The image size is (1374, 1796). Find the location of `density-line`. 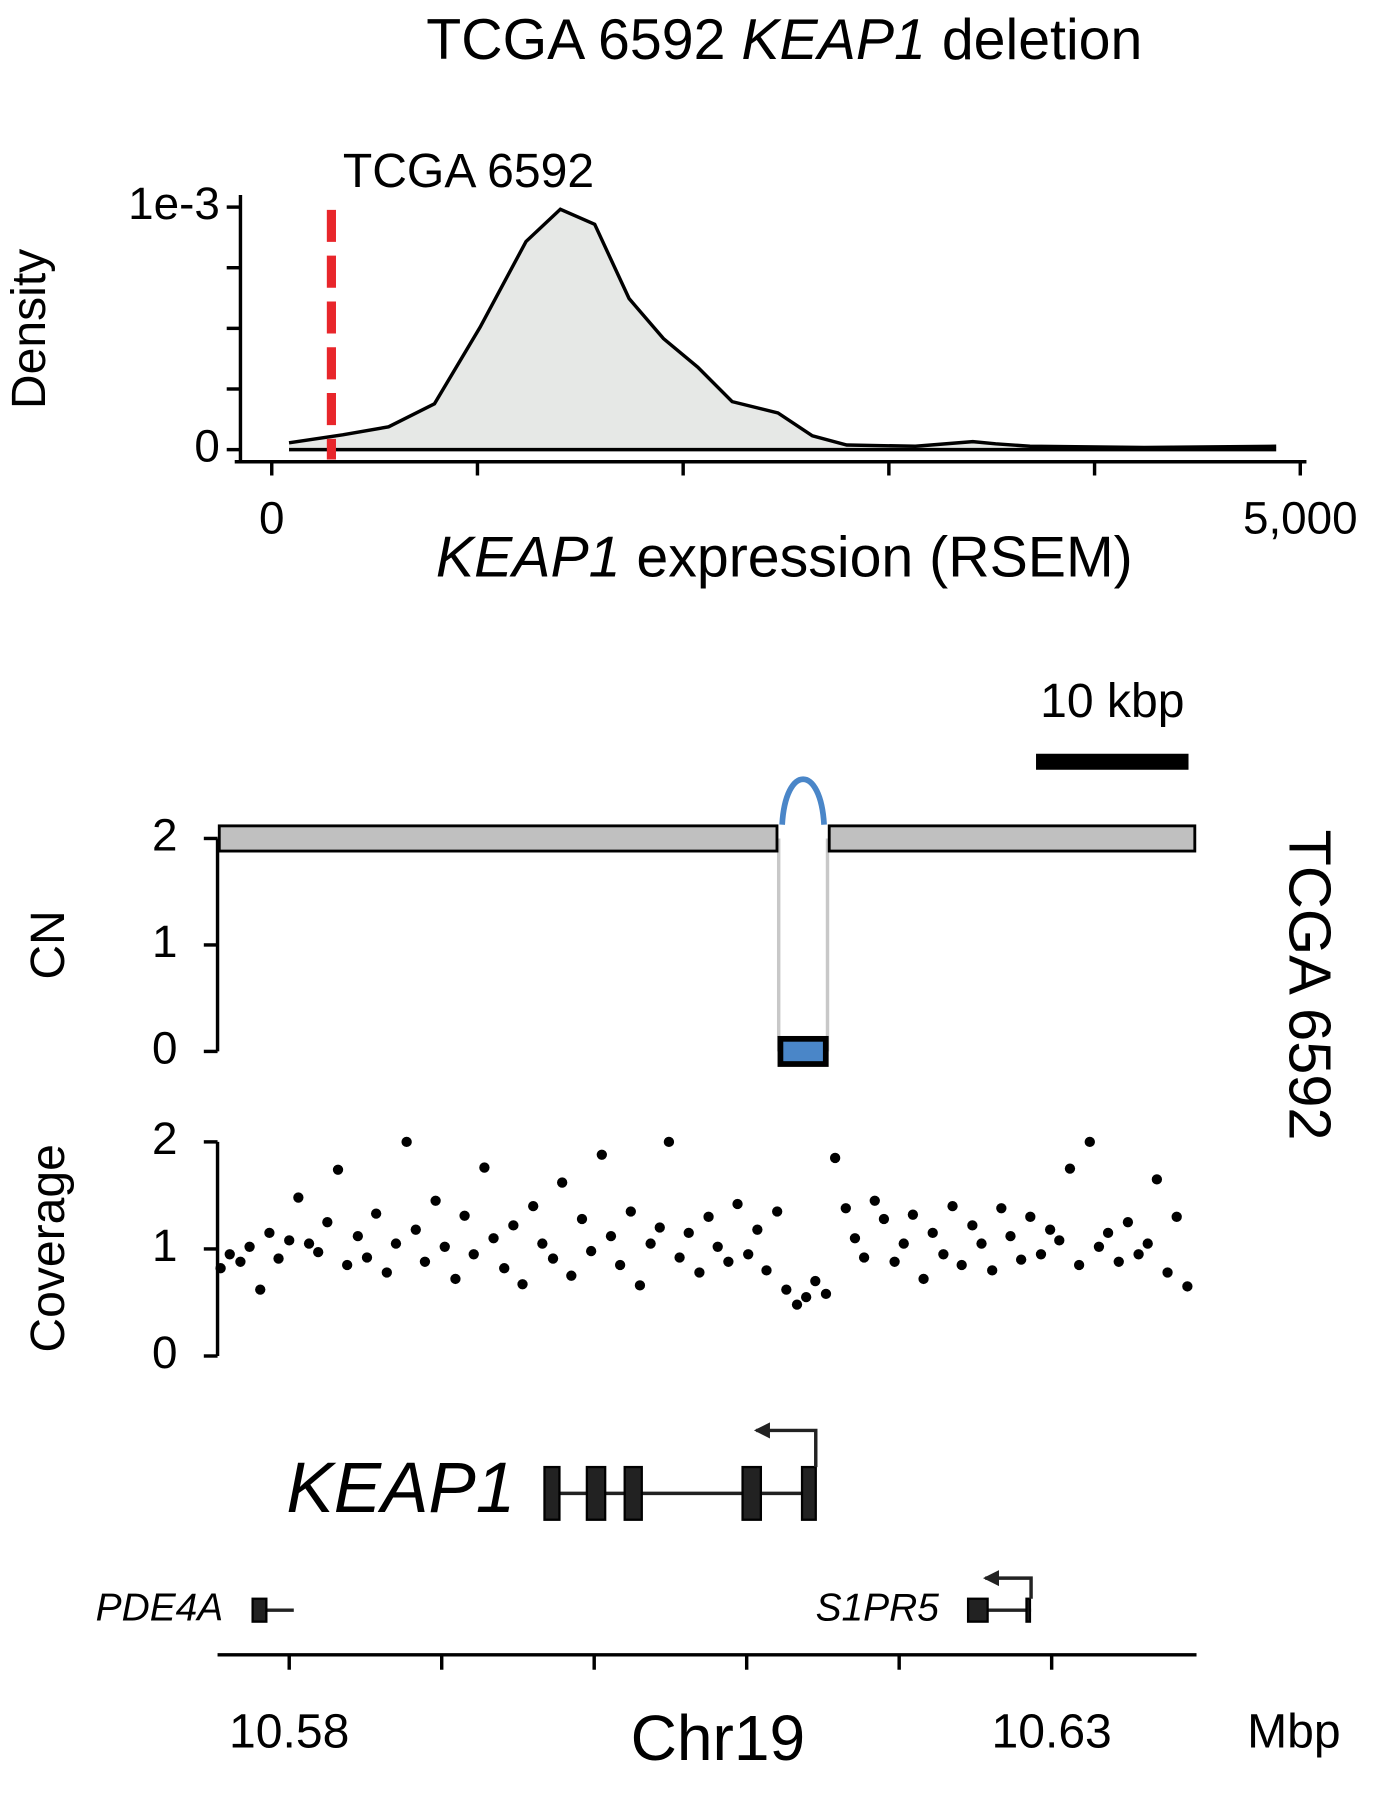

density-line is located at coordinates (782, 328).